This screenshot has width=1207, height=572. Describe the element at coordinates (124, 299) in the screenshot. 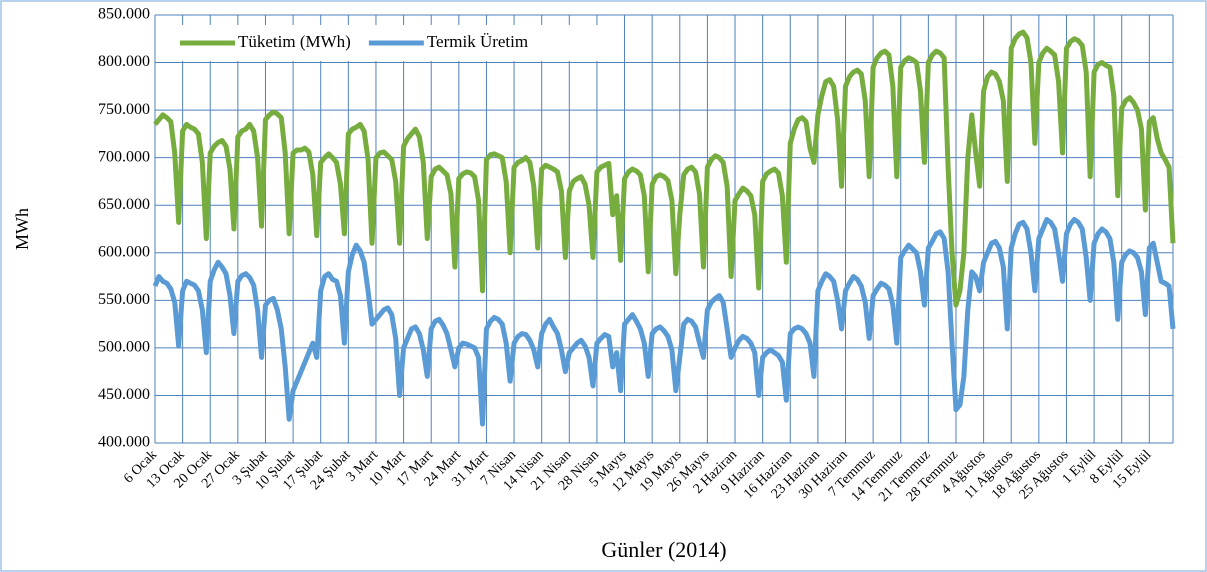

I see `y-tick-label: 550.000` at that location.